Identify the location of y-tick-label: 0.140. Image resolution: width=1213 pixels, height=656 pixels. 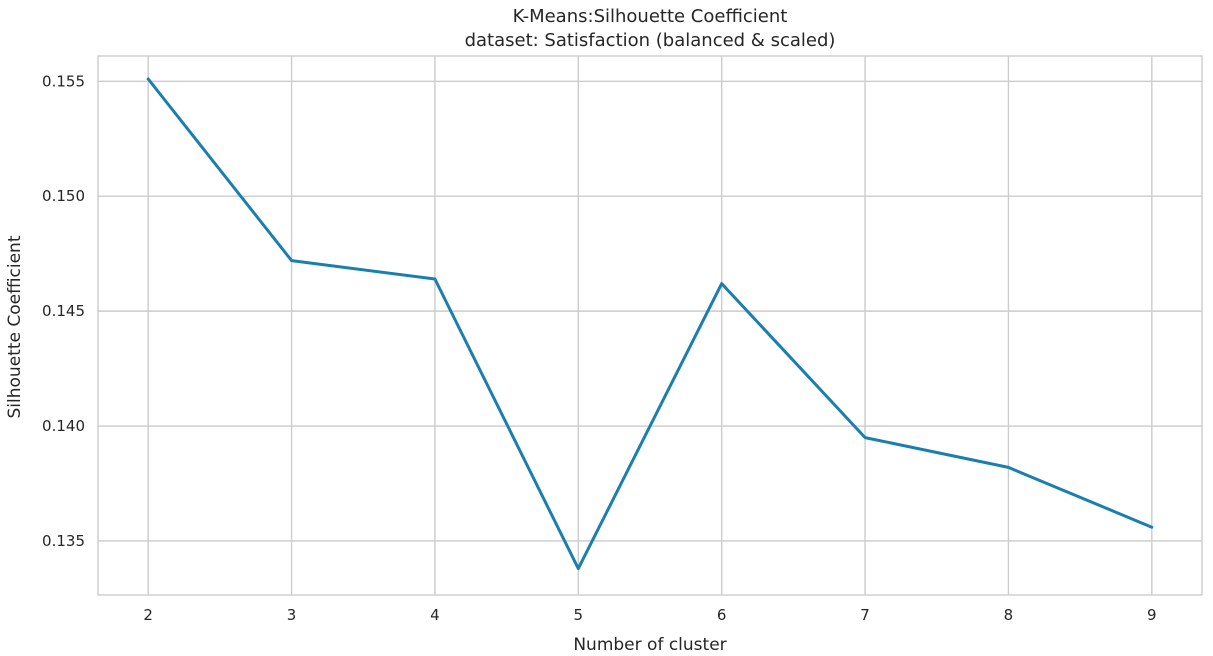
(63, 426).